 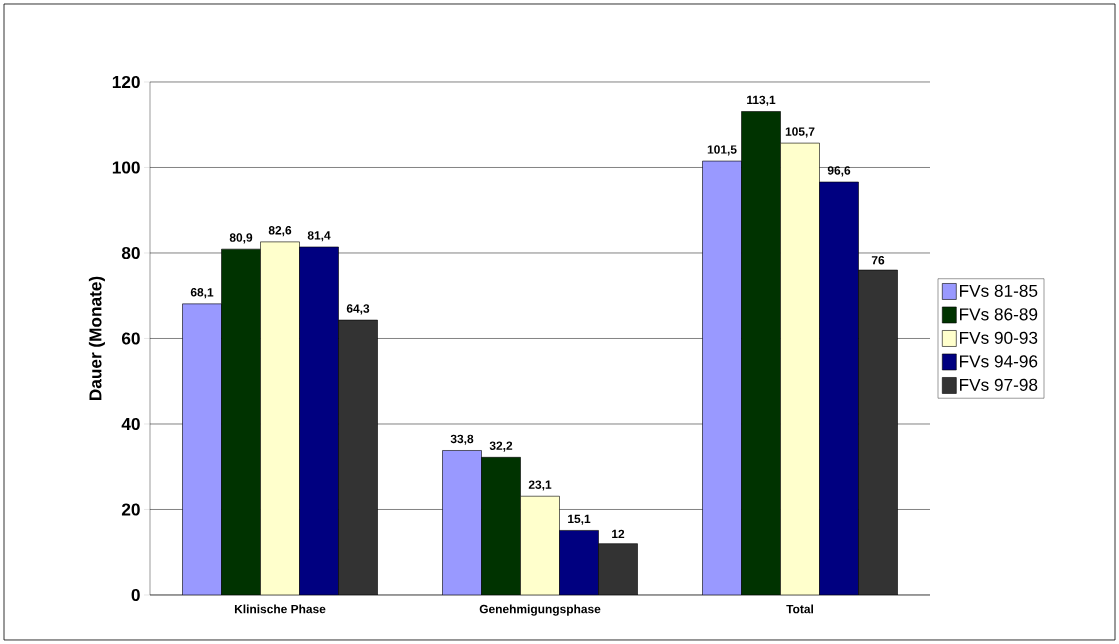 What do you see at coordinates (839, 171) in the screenshot?
I see `data-label: 96,6` at bounding box center [839, 171].